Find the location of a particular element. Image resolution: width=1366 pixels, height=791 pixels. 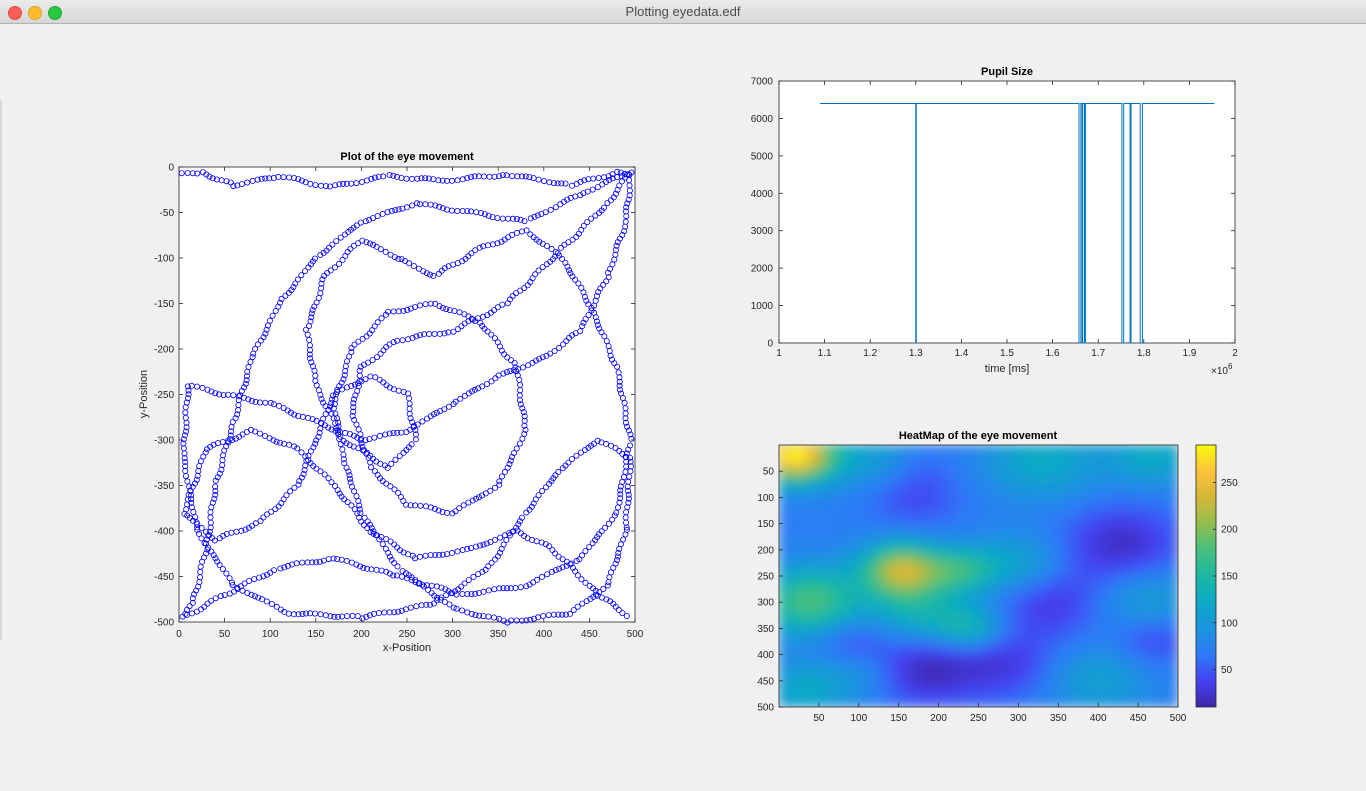

scatter-y-tick-label: 0 is located at coordinates (171, 168).